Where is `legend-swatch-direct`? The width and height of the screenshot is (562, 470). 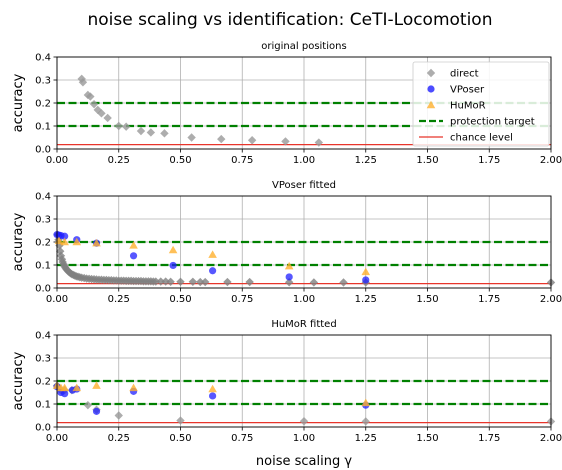 legend-swatch-direct is located at coordinates (431, 73).